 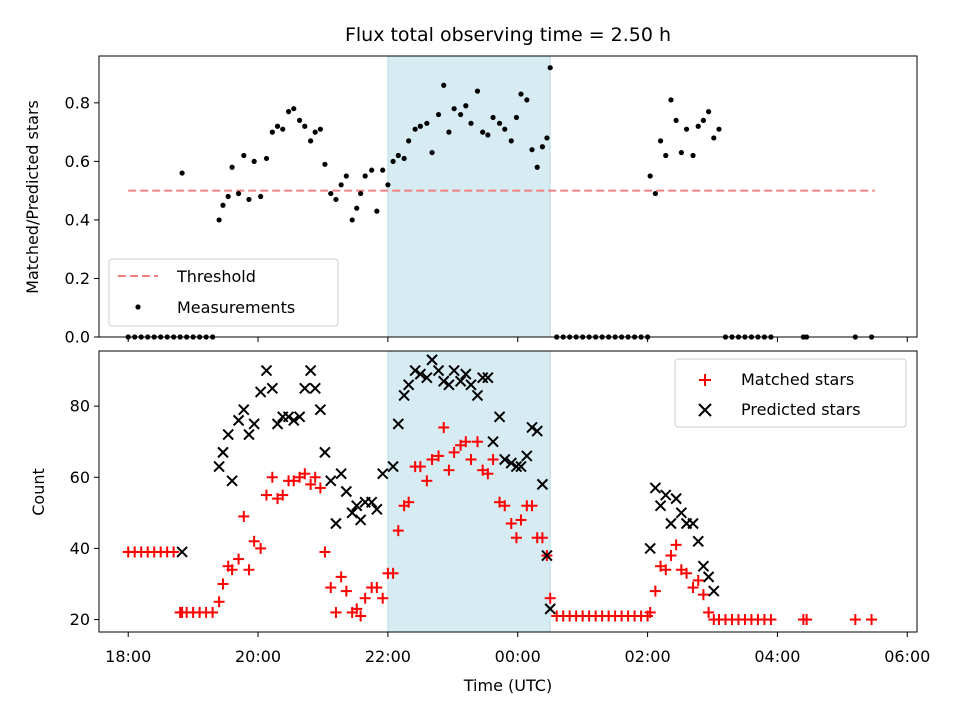 I want to click on bottom-legend: Matched stars Predicted stars, so click(x=790, y=393).